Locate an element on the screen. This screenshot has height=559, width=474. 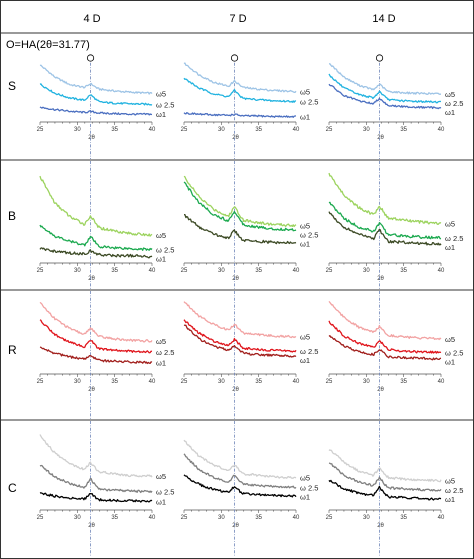
panel-c-7d: 25 30 35 40 2θ ω5ω 2.5ω1 is located at coordinates (249, 489).